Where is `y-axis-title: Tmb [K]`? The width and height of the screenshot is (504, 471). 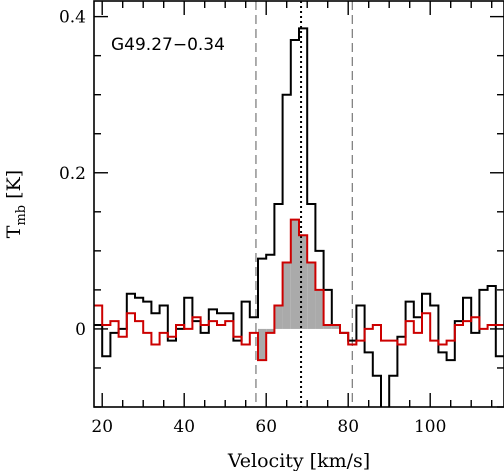
y-axis-title: Tmb [K] is located at coordinates (16, 204).